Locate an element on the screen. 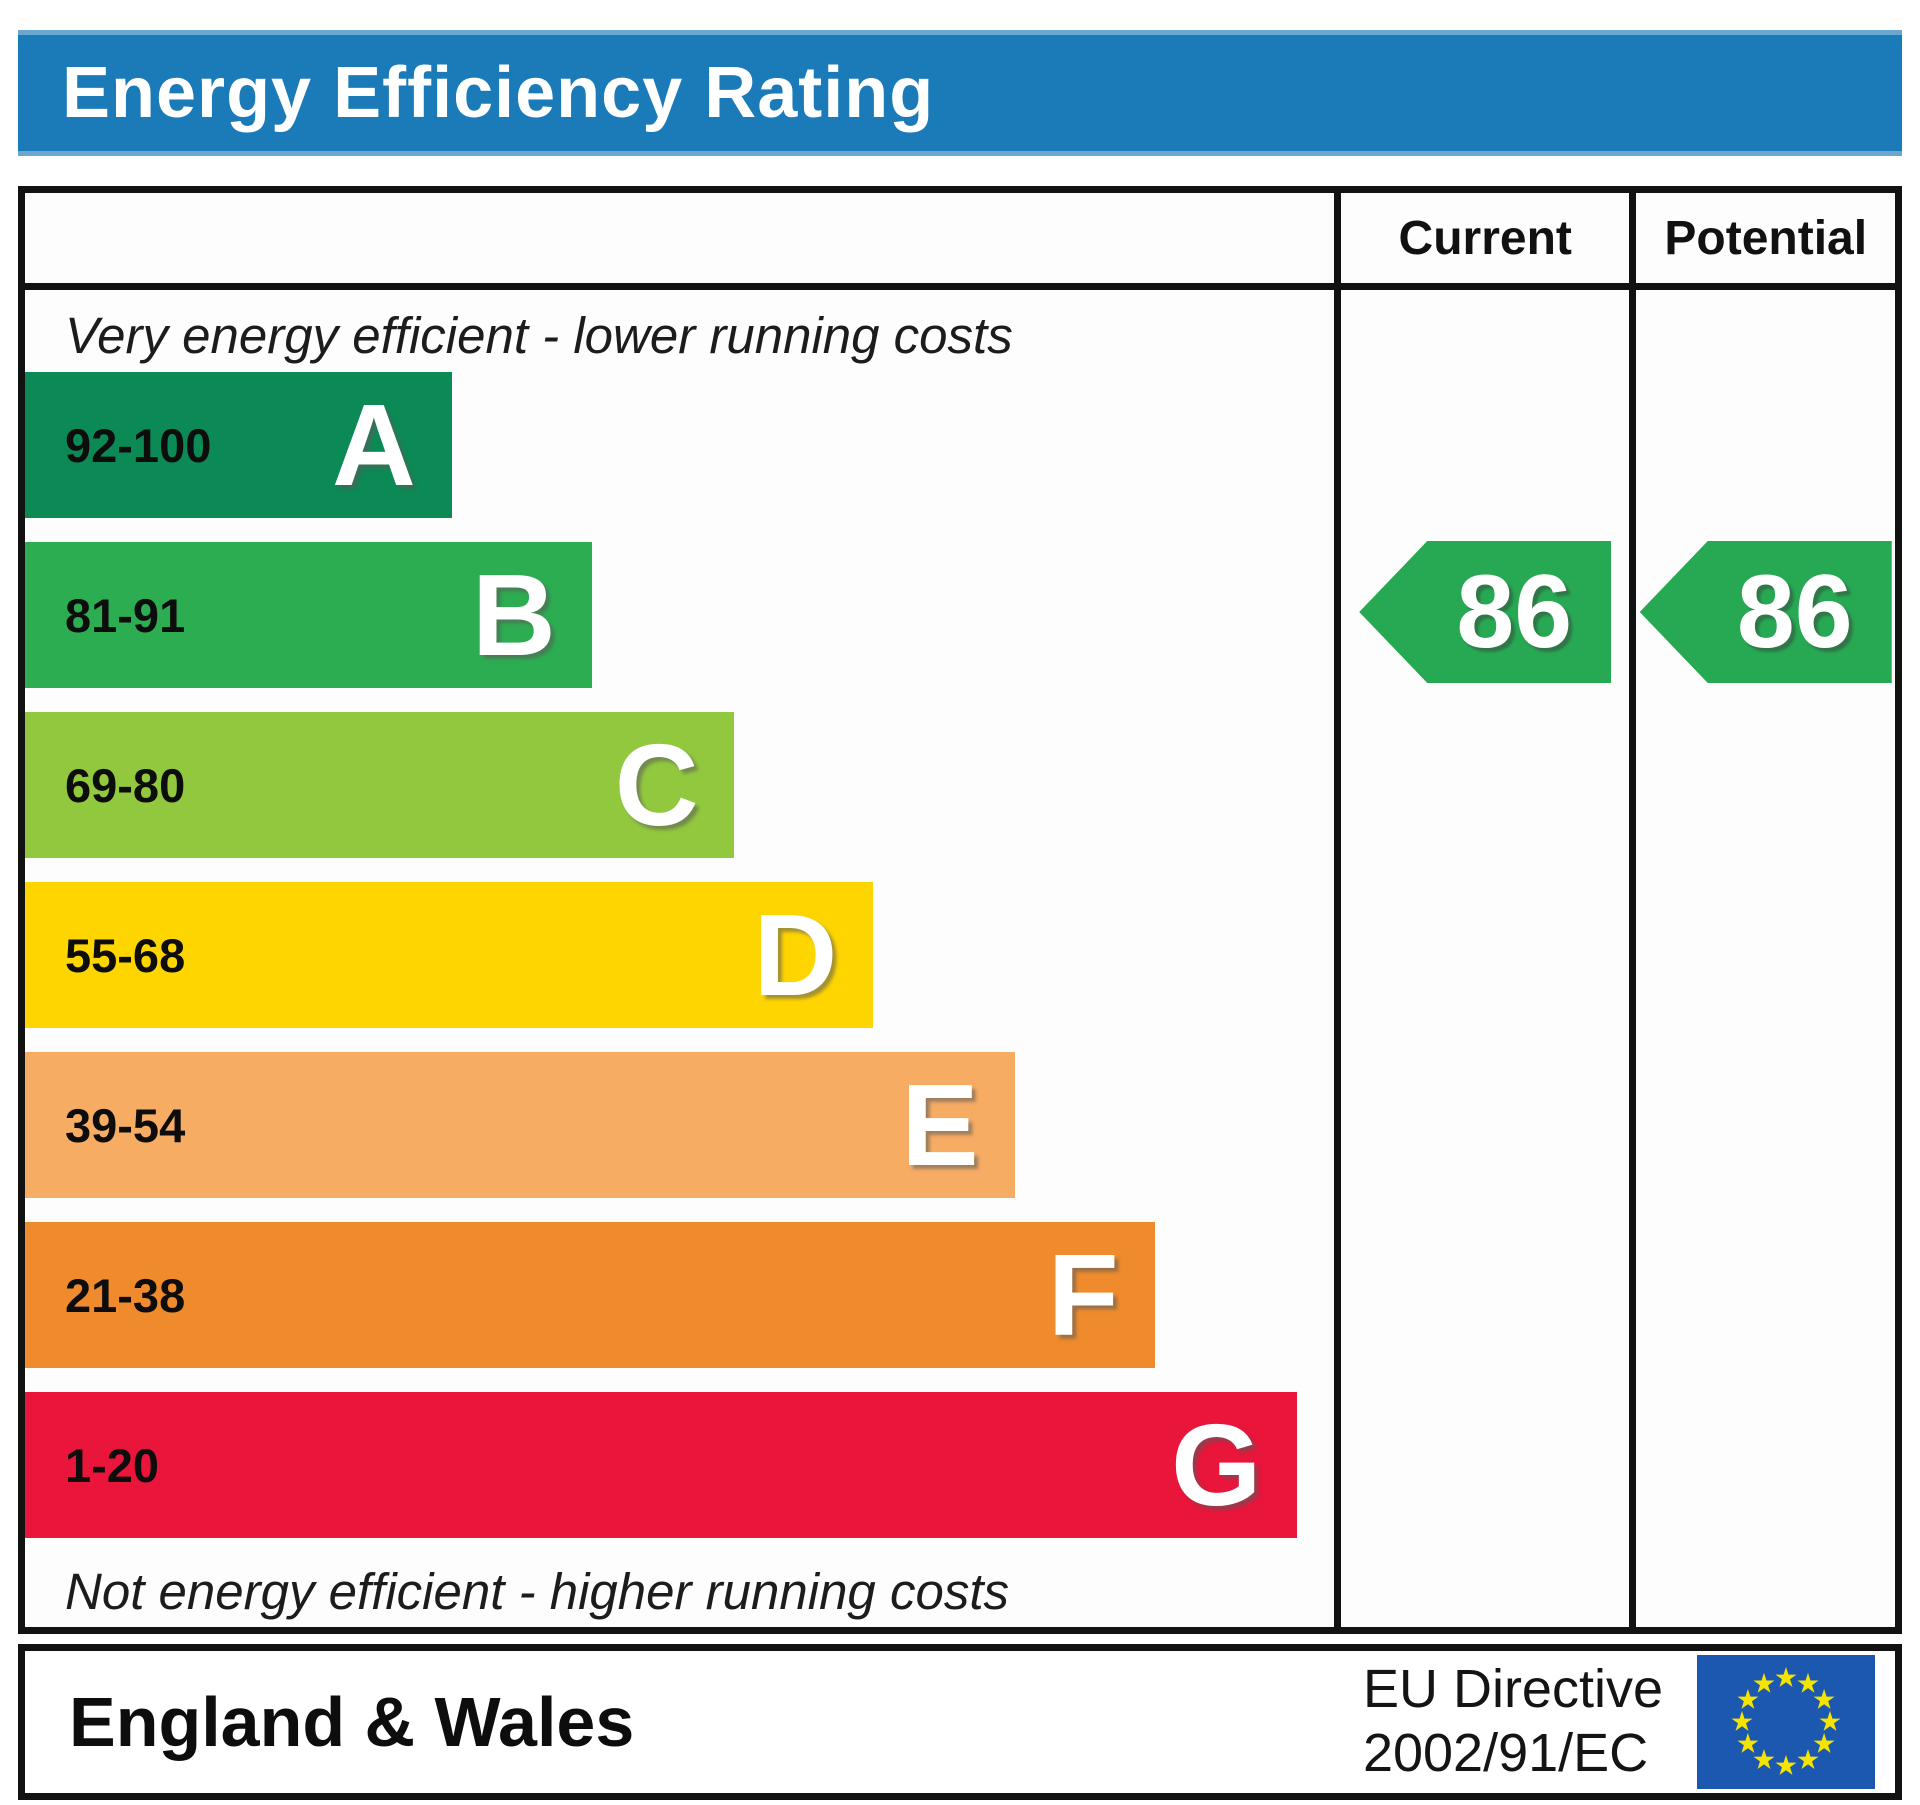 The image size is (1920, 1805). potential-column: Potential 86 is located at coordinates (1762, 910).